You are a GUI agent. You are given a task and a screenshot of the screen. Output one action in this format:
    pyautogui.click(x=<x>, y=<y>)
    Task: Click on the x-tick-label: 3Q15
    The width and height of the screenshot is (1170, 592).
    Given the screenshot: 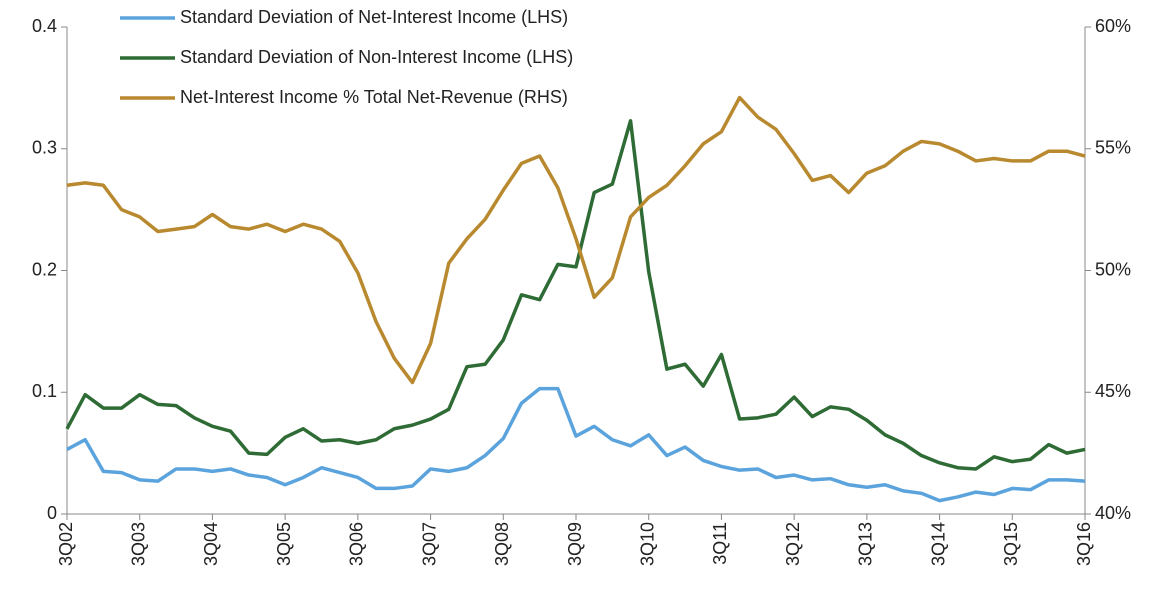 What is the action you would take?
    pyautogui.click(x=1011, y=544)
    